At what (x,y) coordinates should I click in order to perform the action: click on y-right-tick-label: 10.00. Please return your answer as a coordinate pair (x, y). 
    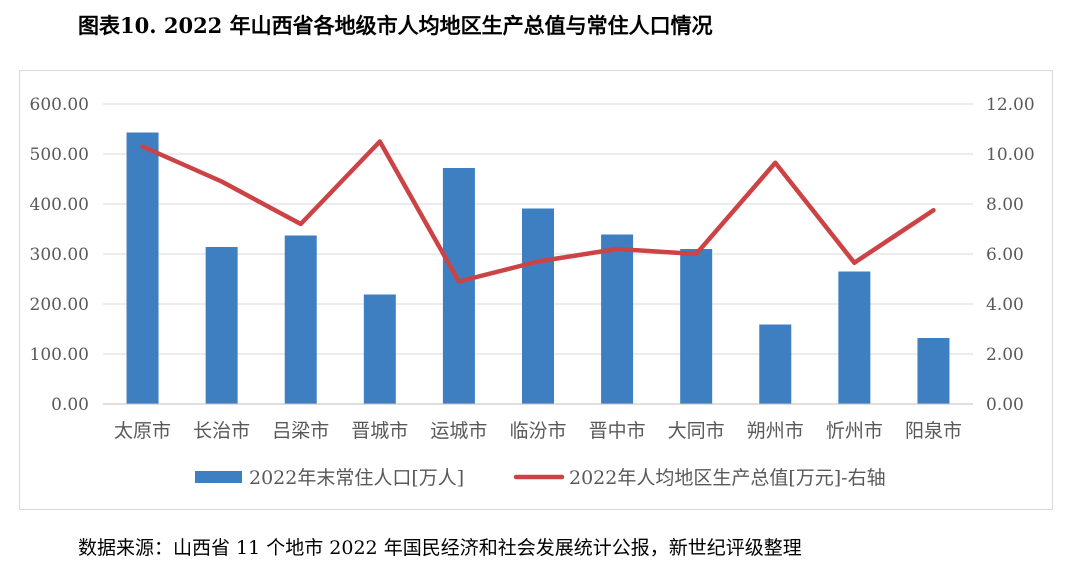
    Looking at the image, I should click on (1010, 155).